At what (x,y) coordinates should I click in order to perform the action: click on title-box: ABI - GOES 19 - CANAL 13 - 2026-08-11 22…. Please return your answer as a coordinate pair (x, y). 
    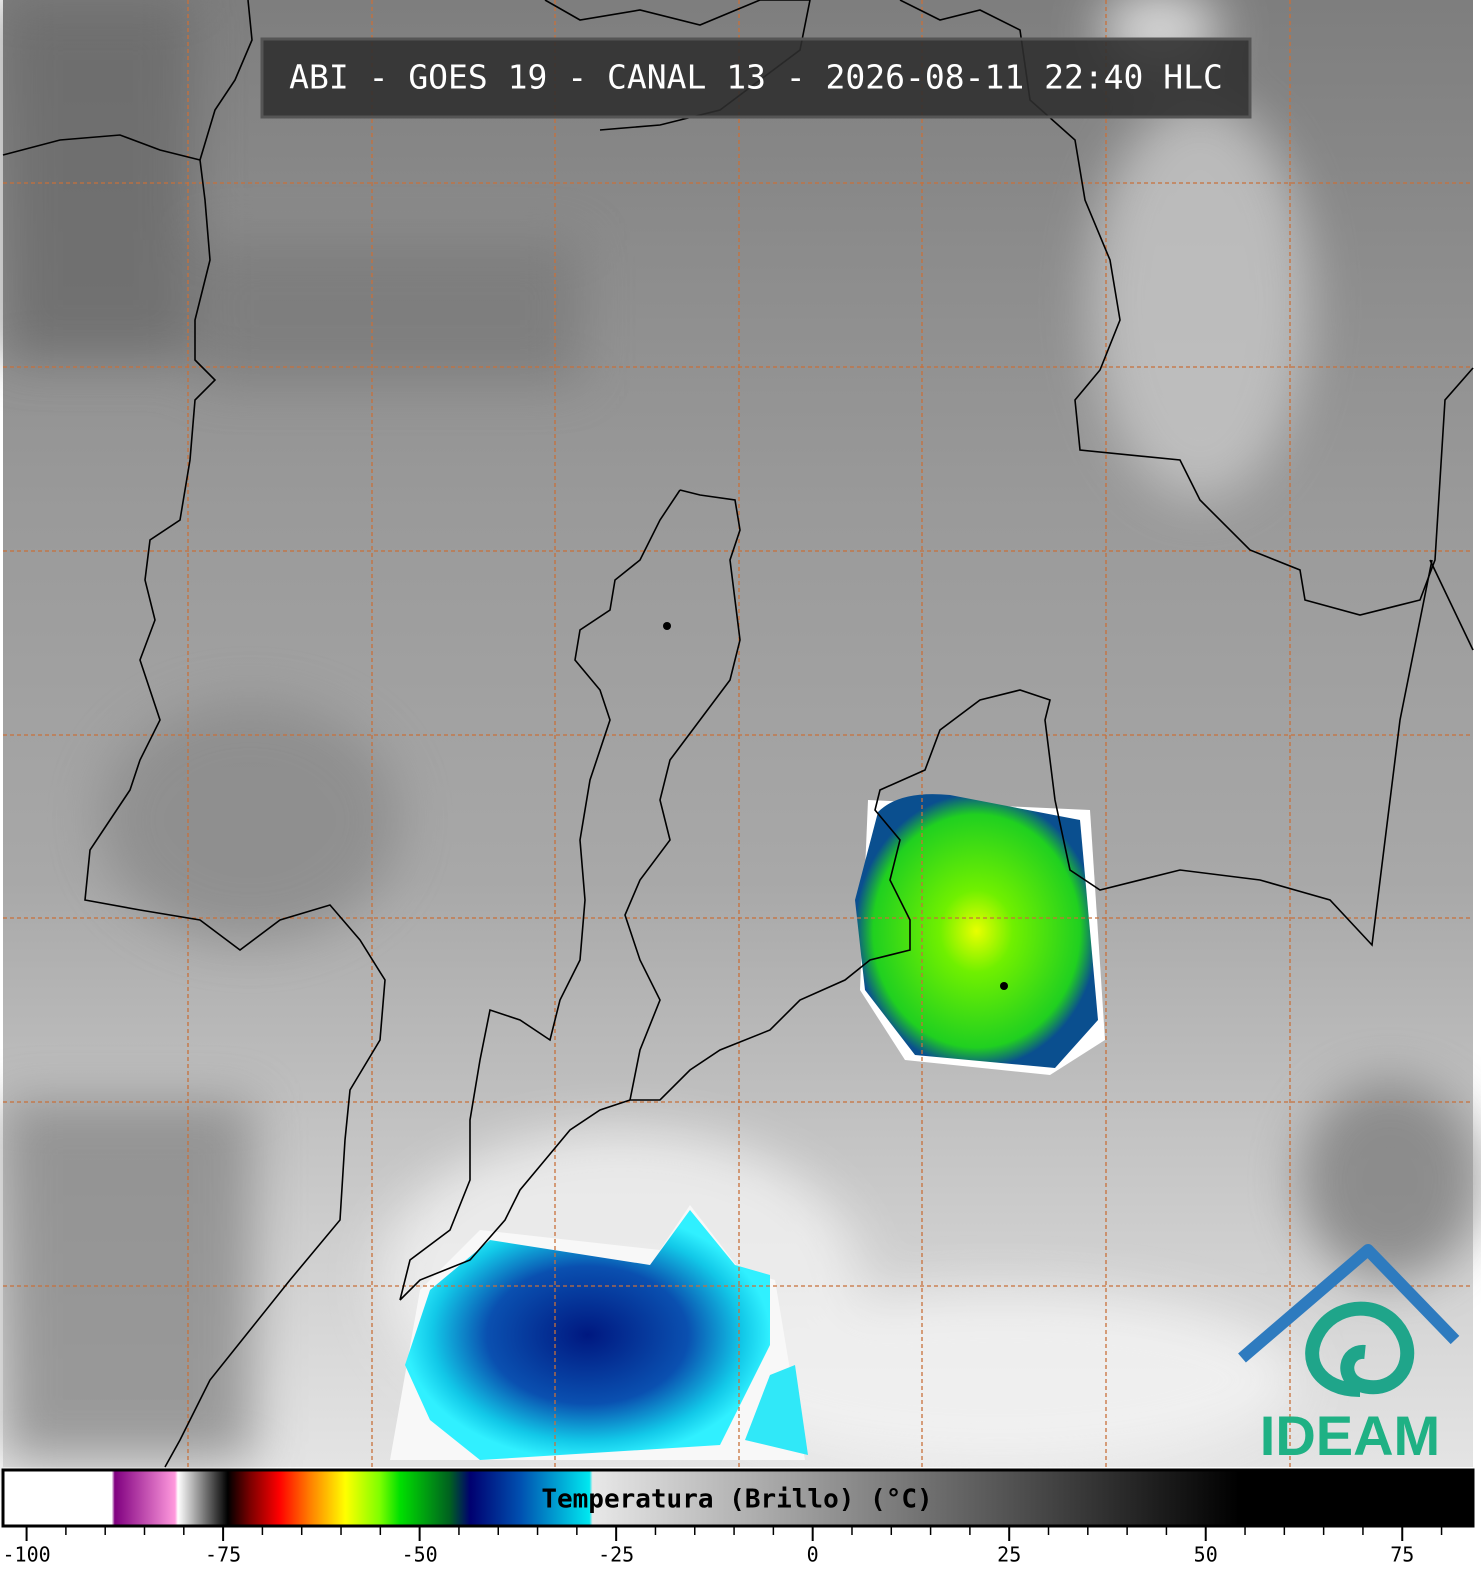
    Looking at the image, I should click on (756, 78).